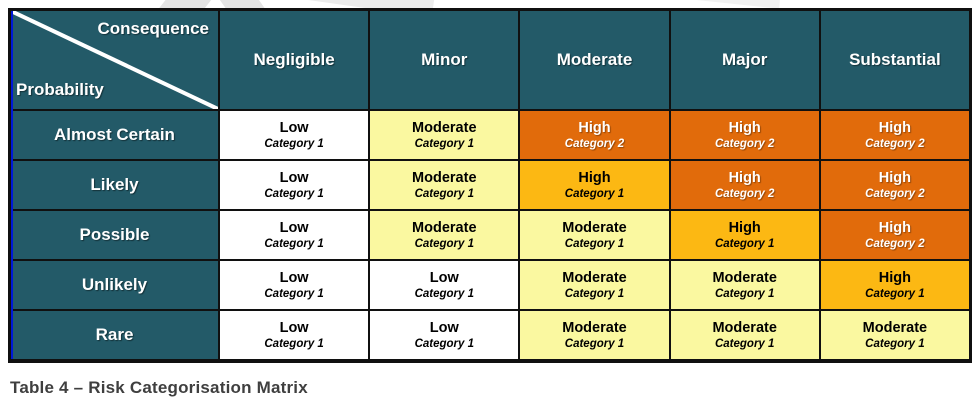  What do you see at coordinates (114, 135) in the screenshot?
I see `row-header-almost-certain: Almost Certain` at bounding box center [114, 135].